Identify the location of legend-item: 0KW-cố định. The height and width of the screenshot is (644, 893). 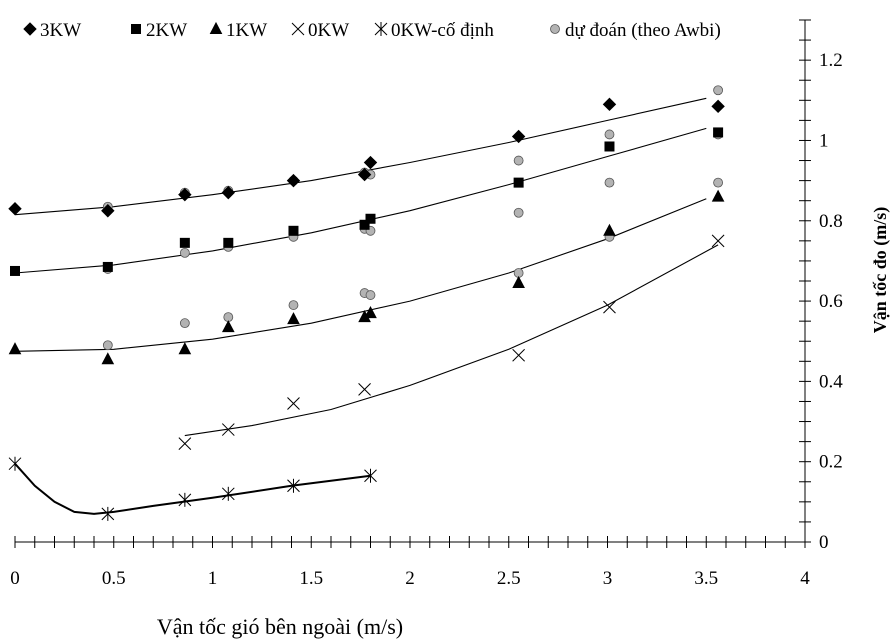
(434, 30).